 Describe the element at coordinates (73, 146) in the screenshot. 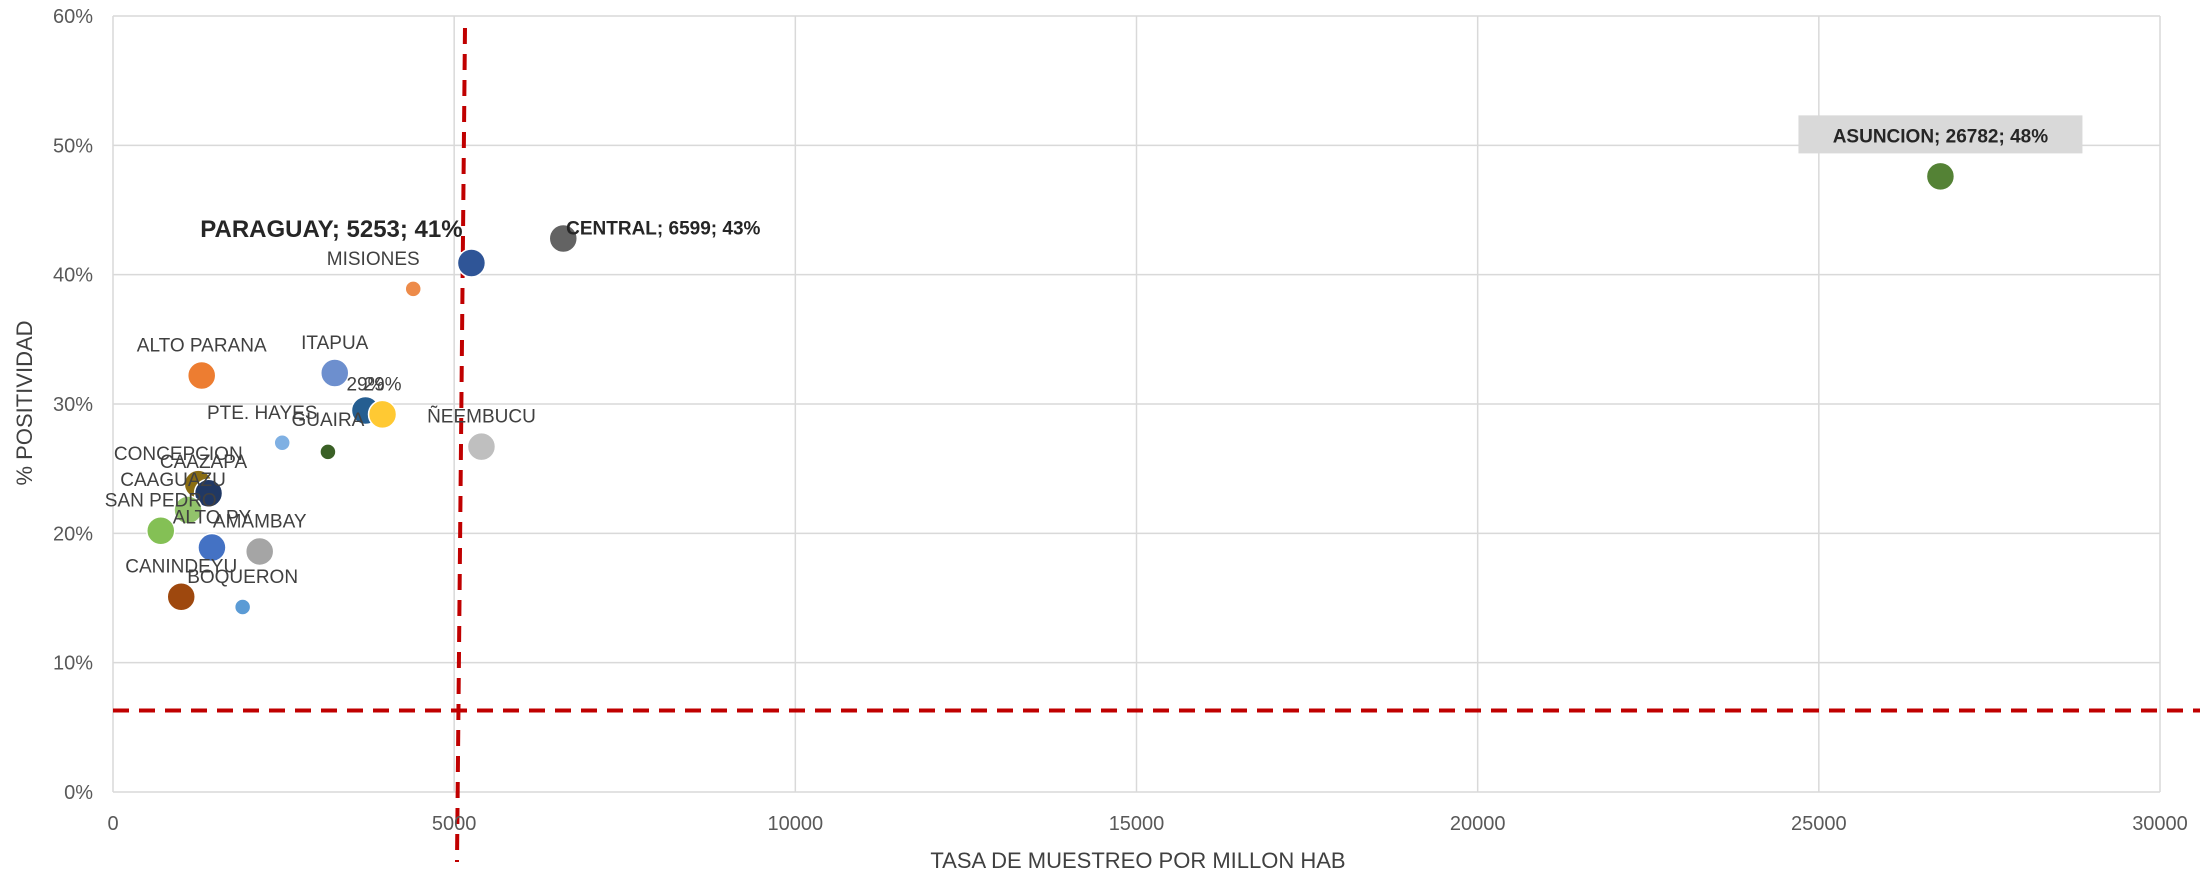

I see `y-tick-label: 50%` at that location.